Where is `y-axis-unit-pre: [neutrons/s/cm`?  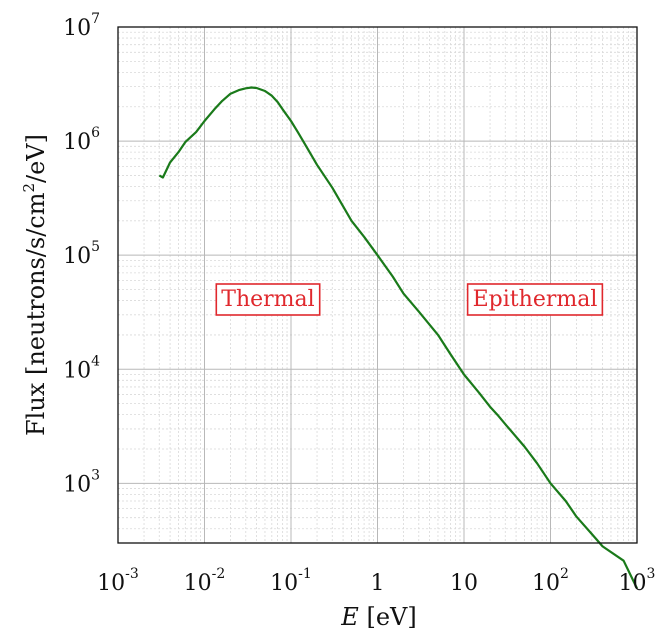
y-axis-unit-pre: [neutrons/s/cm is located at coordinates (36, 283).